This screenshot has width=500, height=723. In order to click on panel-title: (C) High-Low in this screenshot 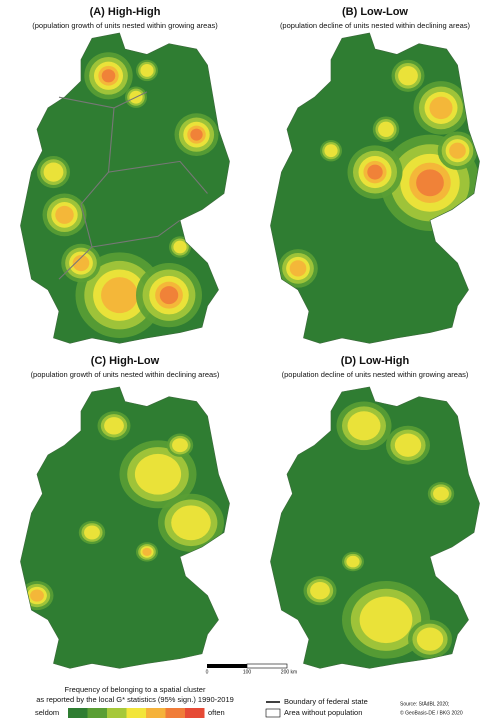, I will do `click(125, 361)`.